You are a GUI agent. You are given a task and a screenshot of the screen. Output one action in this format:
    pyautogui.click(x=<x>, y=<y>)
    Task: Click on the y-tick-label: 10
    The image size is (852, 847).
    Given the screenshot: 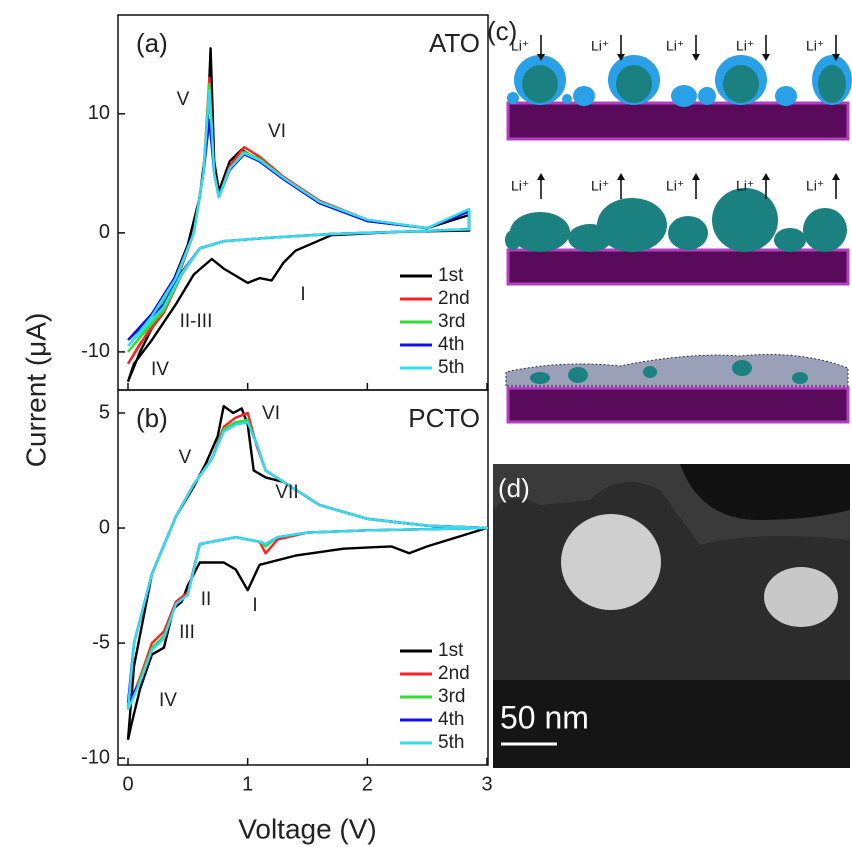 What is the action you would take?
    pyautogui.click(x=99, y=113)
    